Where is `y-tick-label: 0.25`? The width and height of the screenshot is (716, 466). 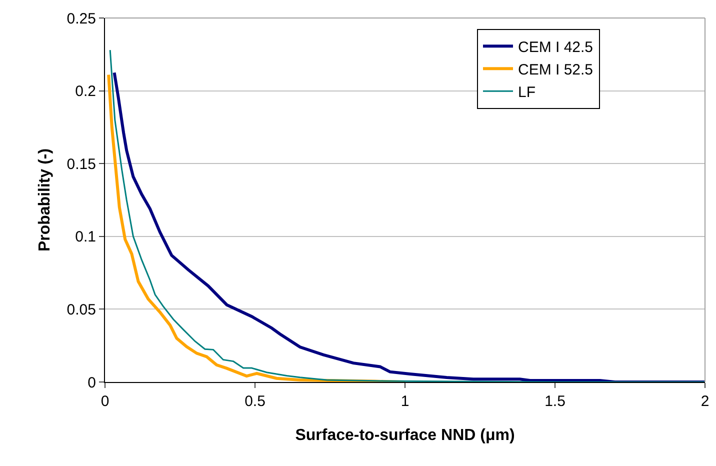
y-tick-label: 0.25 is located at coordinates (81, 19).